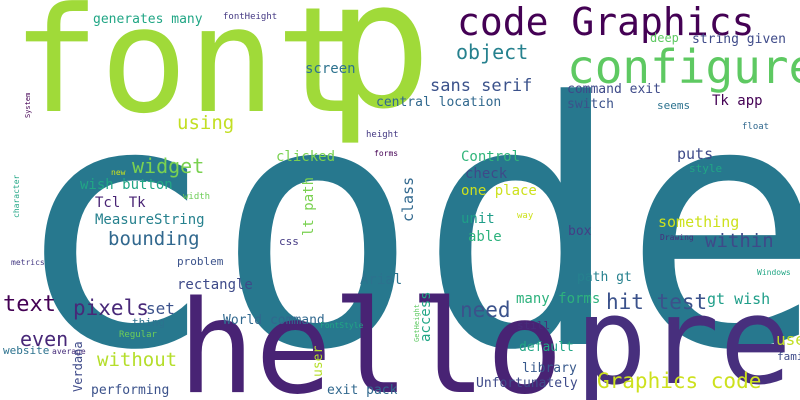  I want to click on word-user: user, so click(318, 361).